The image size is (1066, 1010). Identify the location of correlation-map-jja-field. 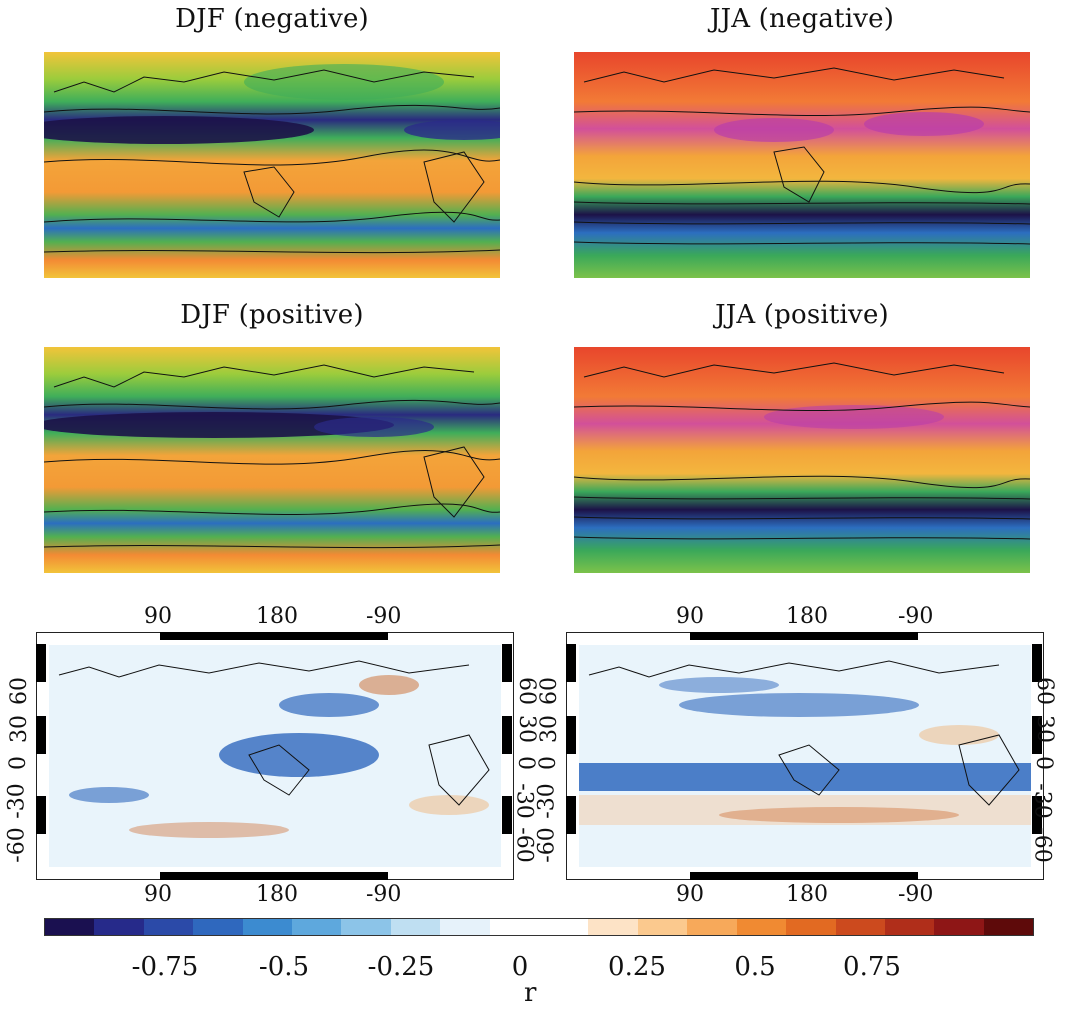
(805, 756).